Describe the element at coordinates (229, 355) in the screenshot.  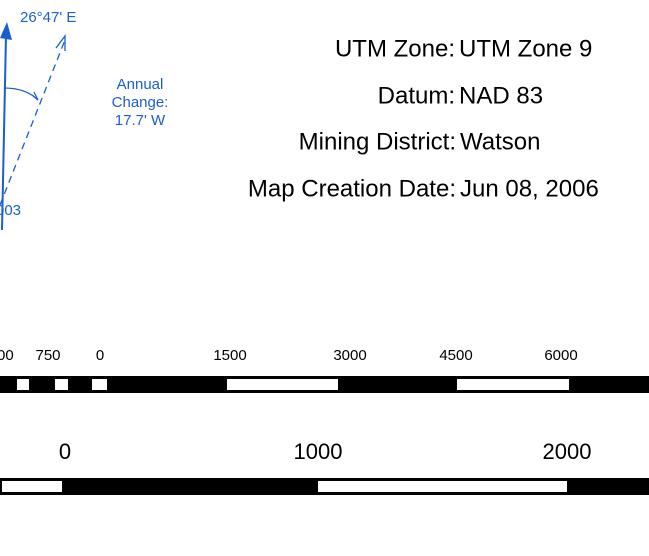
I see `scale-label: 1500` at that location.